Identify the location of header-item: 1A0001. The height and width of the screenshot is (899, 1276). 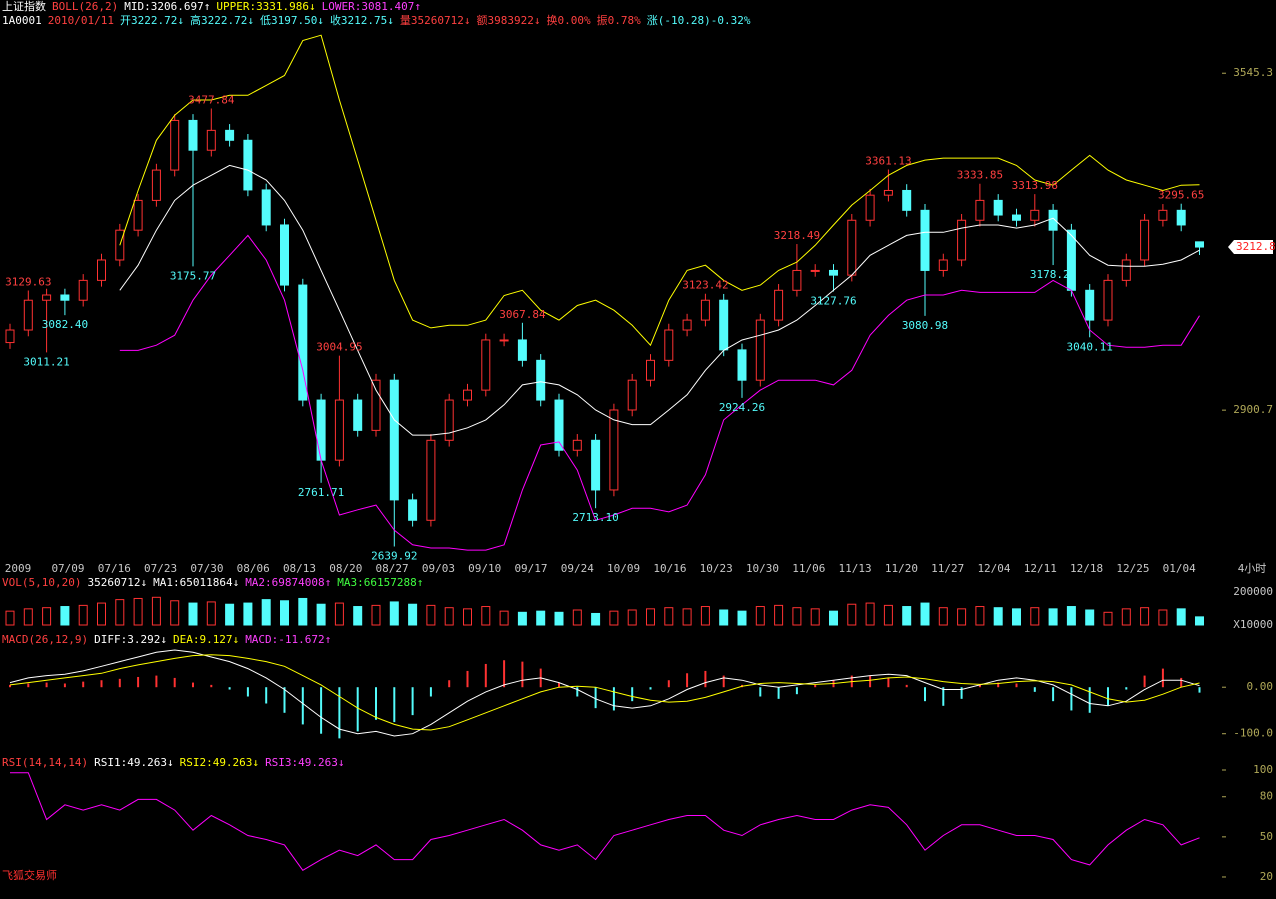
(22, 20).